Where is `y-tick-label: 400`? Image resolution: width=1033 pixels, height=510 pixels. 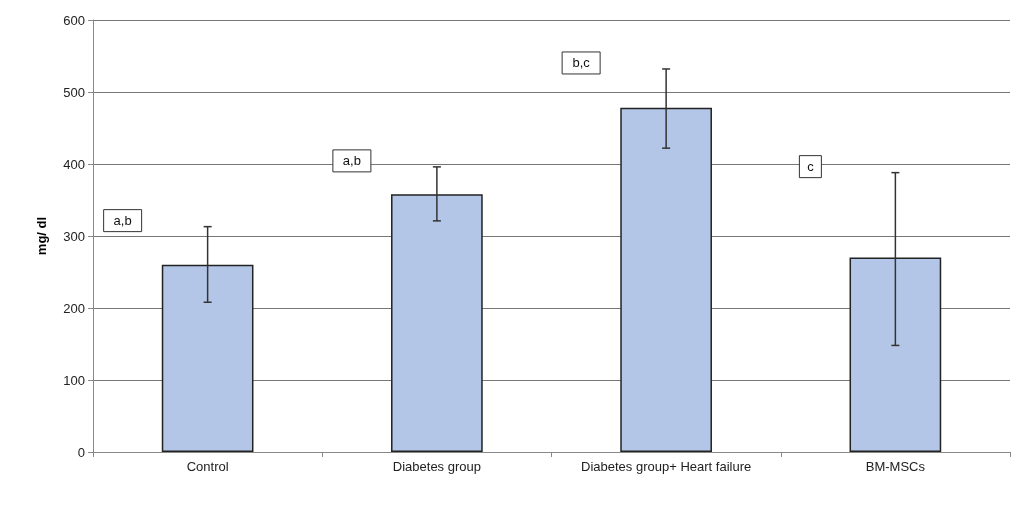
y-tick-label: 400 is located at coordinates (74, 164).